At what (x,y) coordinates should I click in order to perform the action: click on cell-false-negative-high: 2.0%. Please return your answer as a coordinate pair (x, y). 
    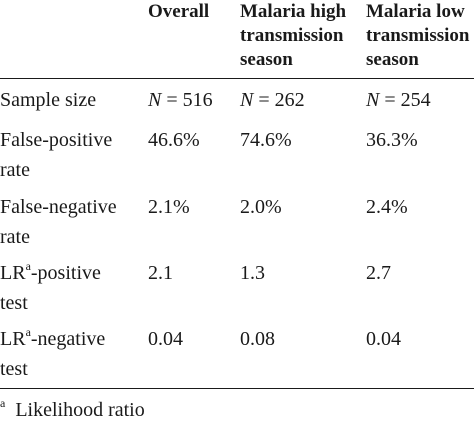
    Looking at the image, I should click on (261, 207).